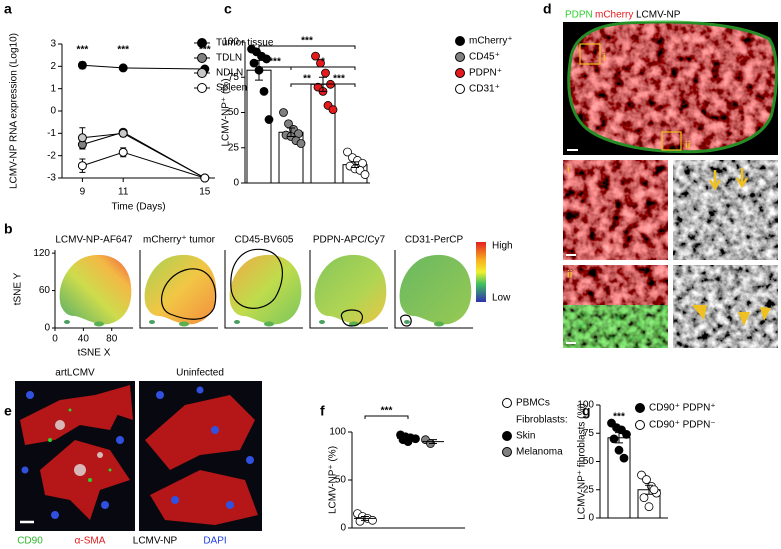 The width and height of the screenshot is (781, 549). I want to click on arrow, so click(715, 180).